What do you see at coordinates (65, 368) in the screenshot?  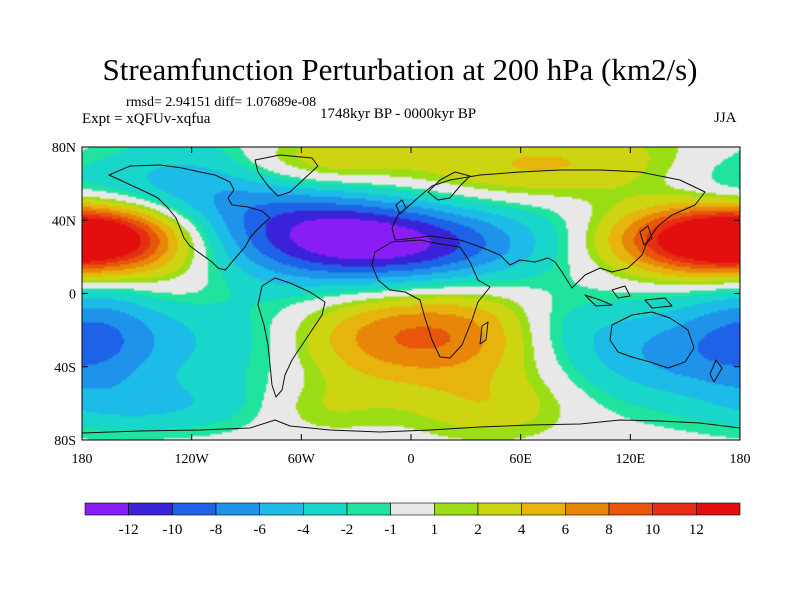 I see `lat-tick-label: 40S` at bounding box center [65, 368].